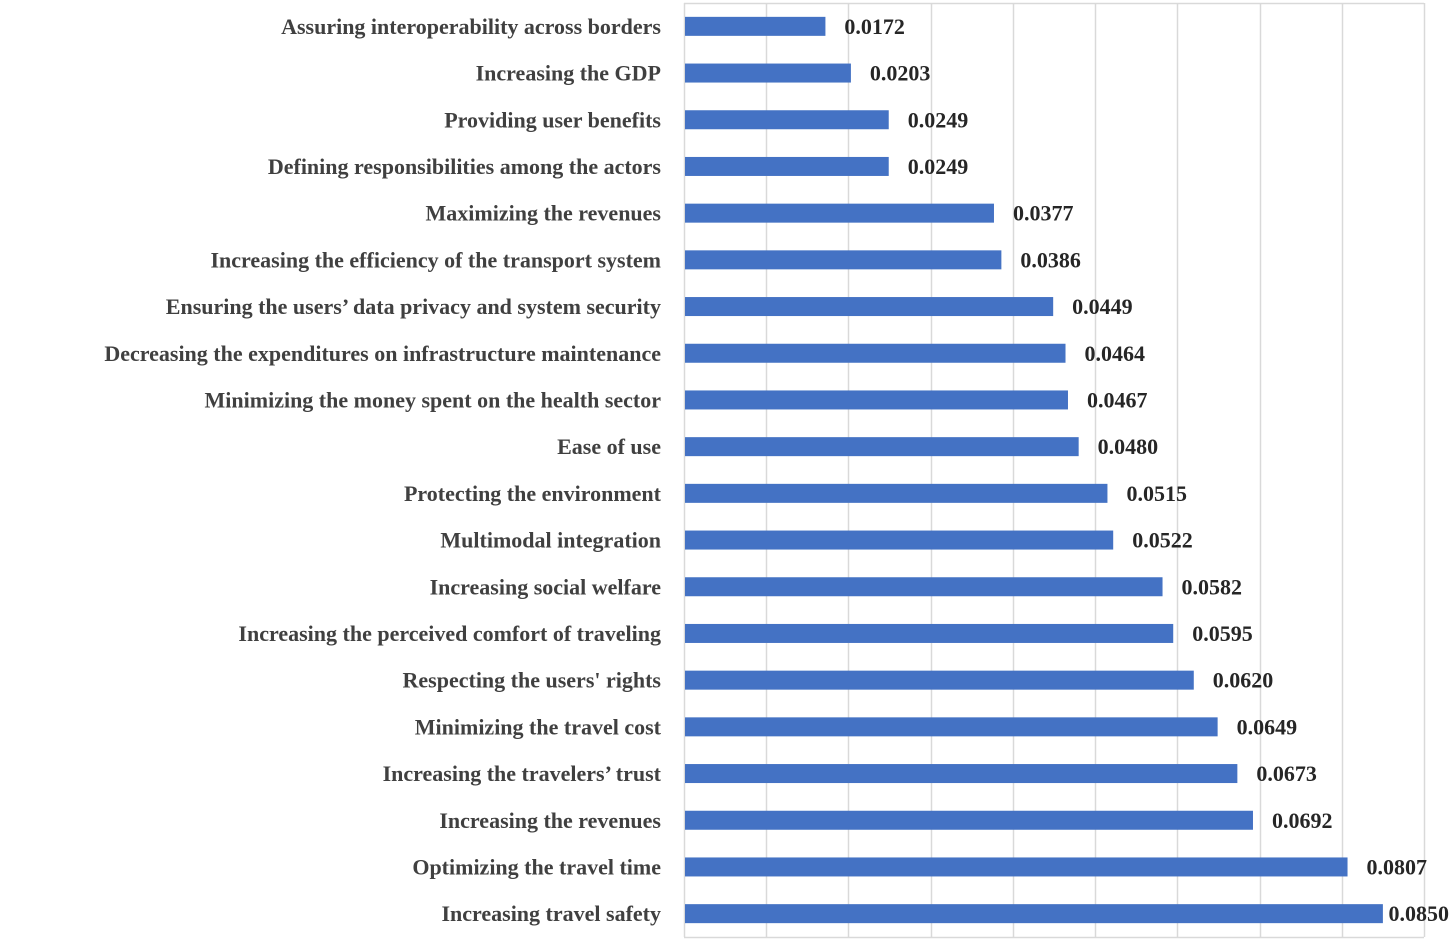 This screenshot has width=1451, height=945. I want to click on category-label: Ease of use, so click(609, 446).